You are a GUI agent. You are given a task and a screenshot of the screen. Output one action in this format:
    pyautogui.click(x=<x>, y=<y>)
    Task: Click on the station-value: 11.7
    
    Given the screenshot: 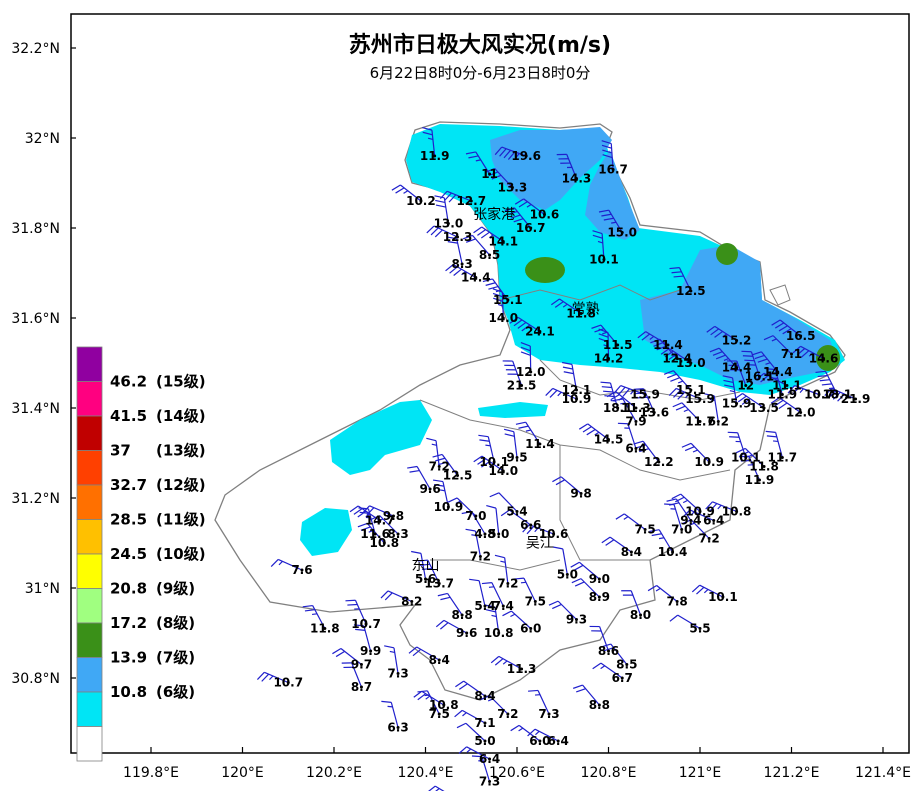 What is the action you would take?
    pyautogui.click(x=700, y=422)
    